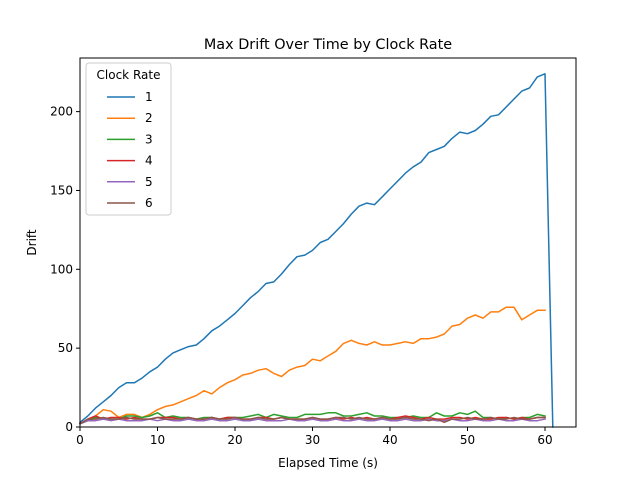  Describe the element at coordinates (61, 269) in the screenshot. I see `y-tick-label: 100` at that location.